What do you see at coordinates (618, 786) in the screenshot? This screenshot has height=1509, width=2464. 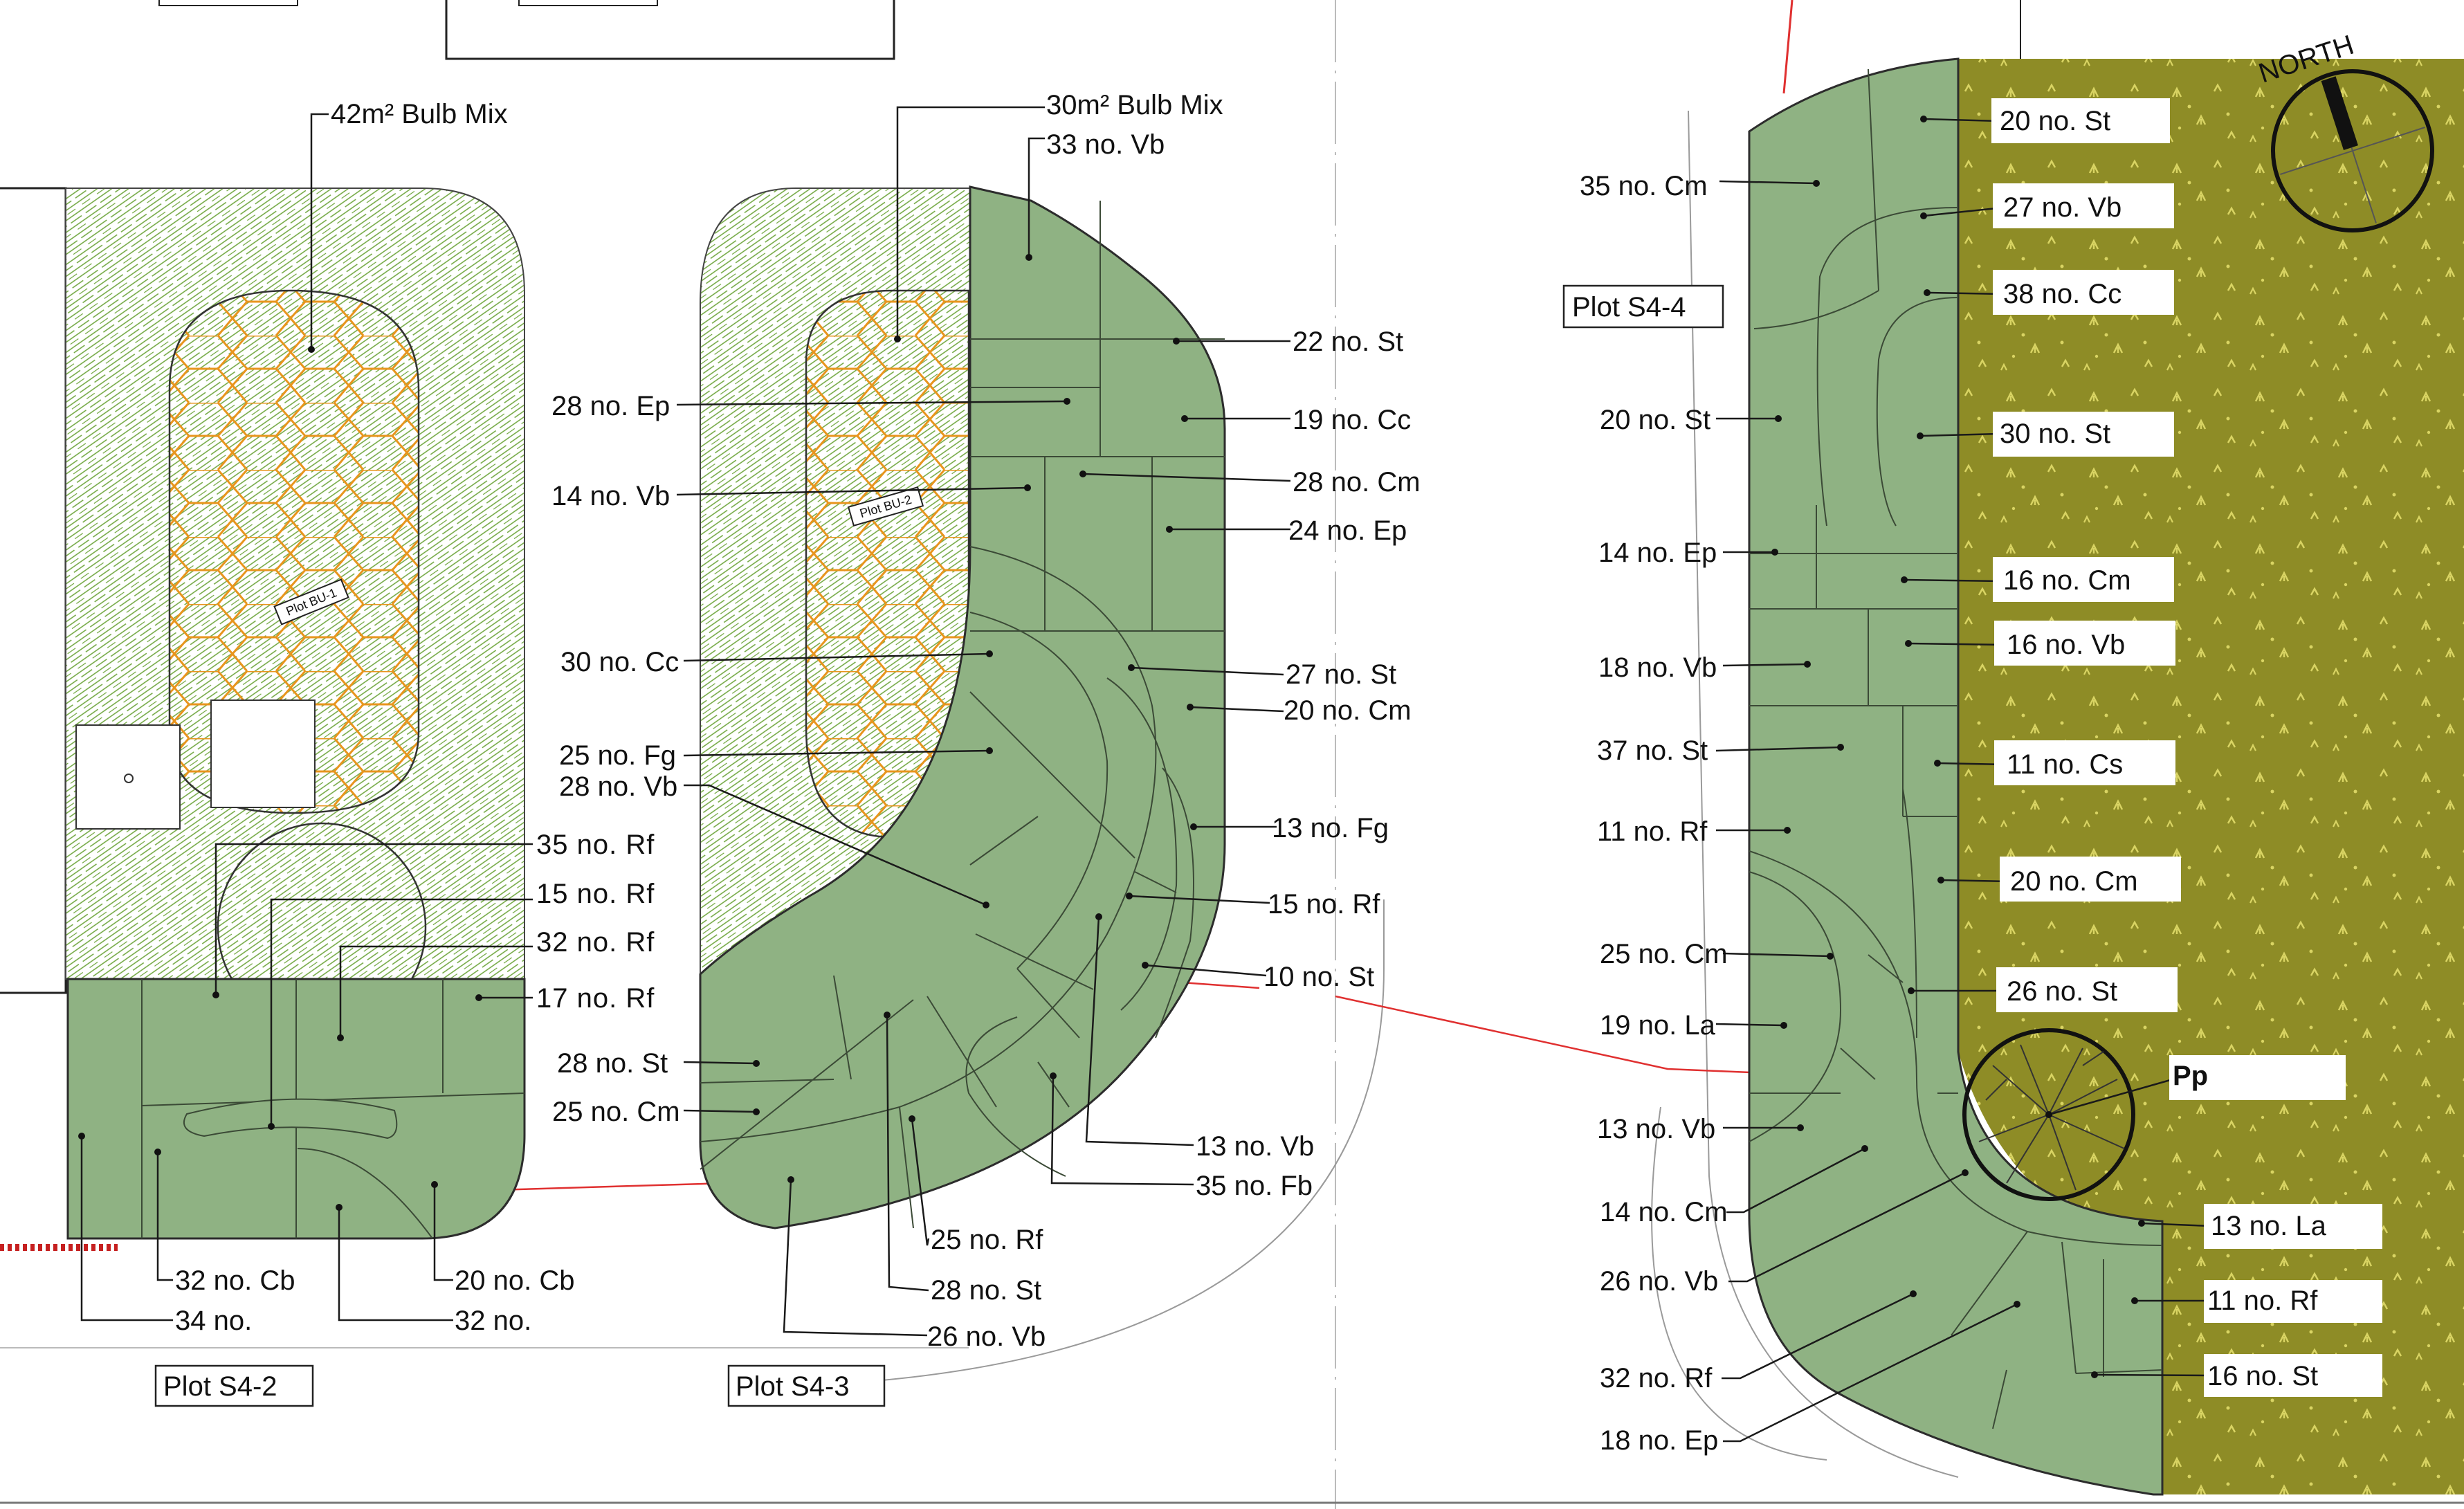 I see `planting-label: 28 no. Vb` at bounding box center [618, 786].